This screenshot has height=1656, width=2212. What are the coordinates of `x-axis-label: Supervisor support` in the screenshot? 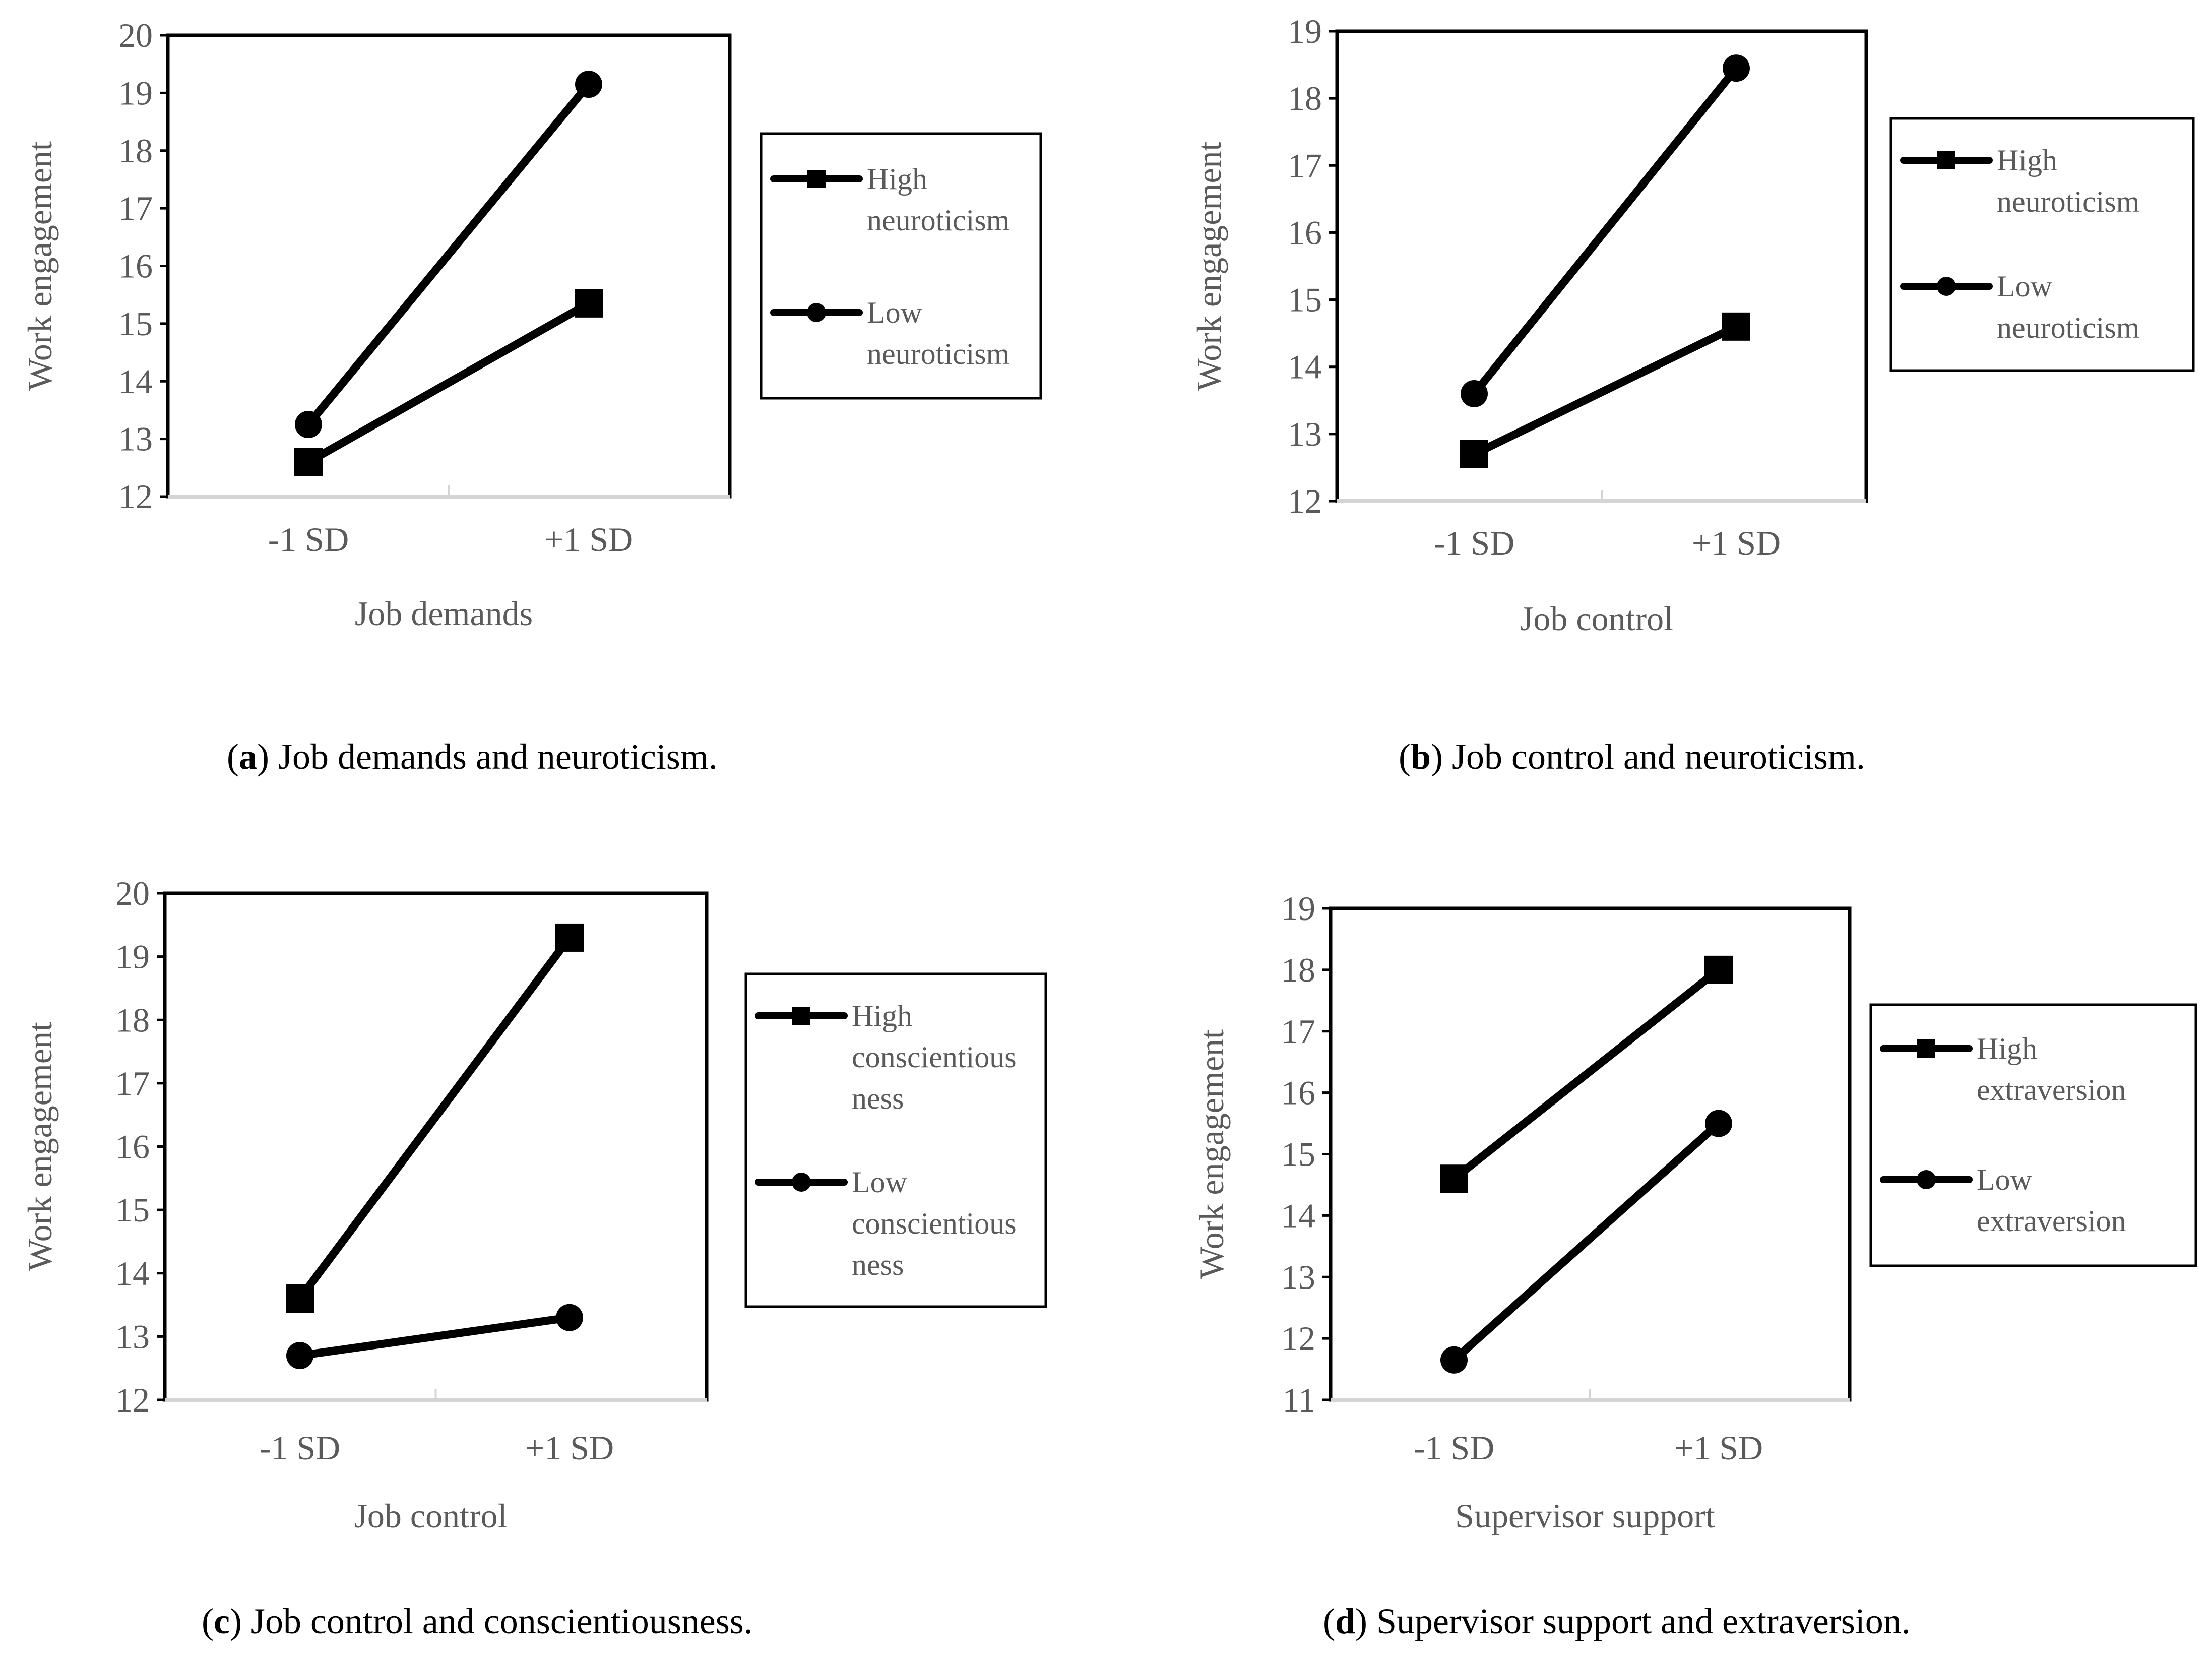 It's located at (1585, 1516).